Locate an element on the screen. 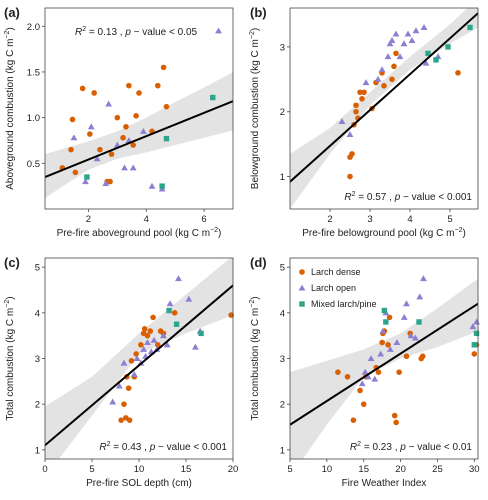 The height and width of the screenshot is (500, 488). panel-letter: (c) is located at coordinates (12, 262).